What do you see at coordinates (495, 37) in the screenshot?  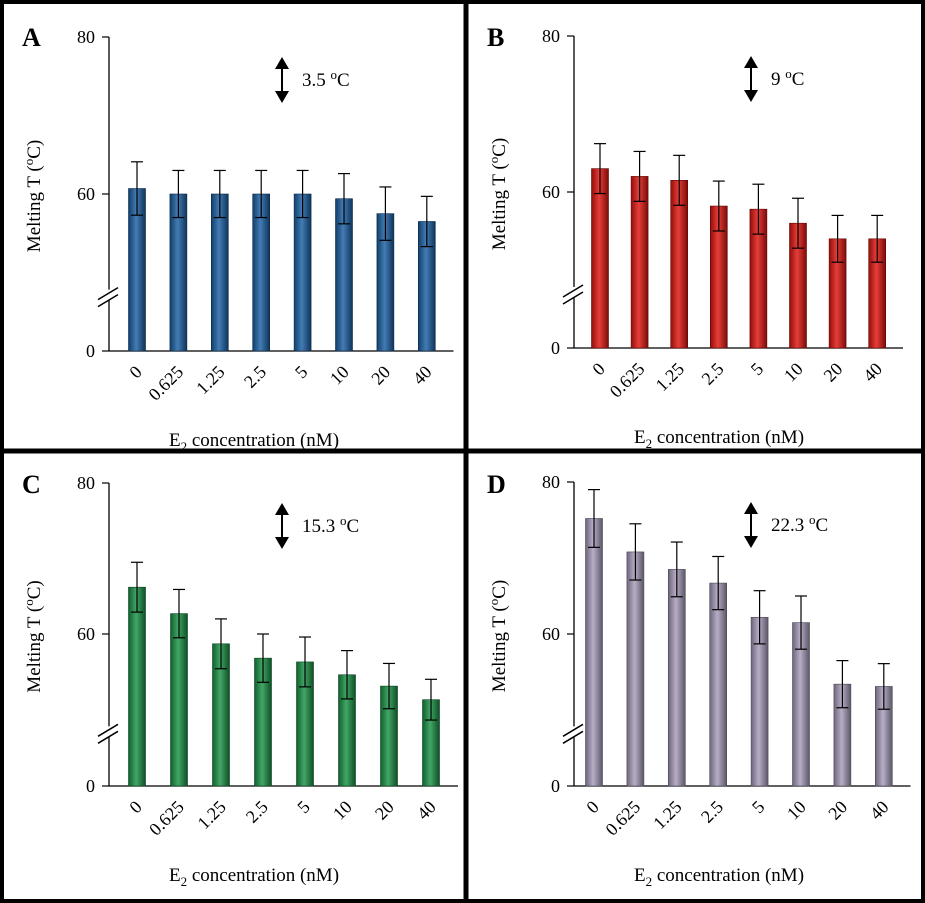 I see `panel-label: B` at bounding box center [495, 37].